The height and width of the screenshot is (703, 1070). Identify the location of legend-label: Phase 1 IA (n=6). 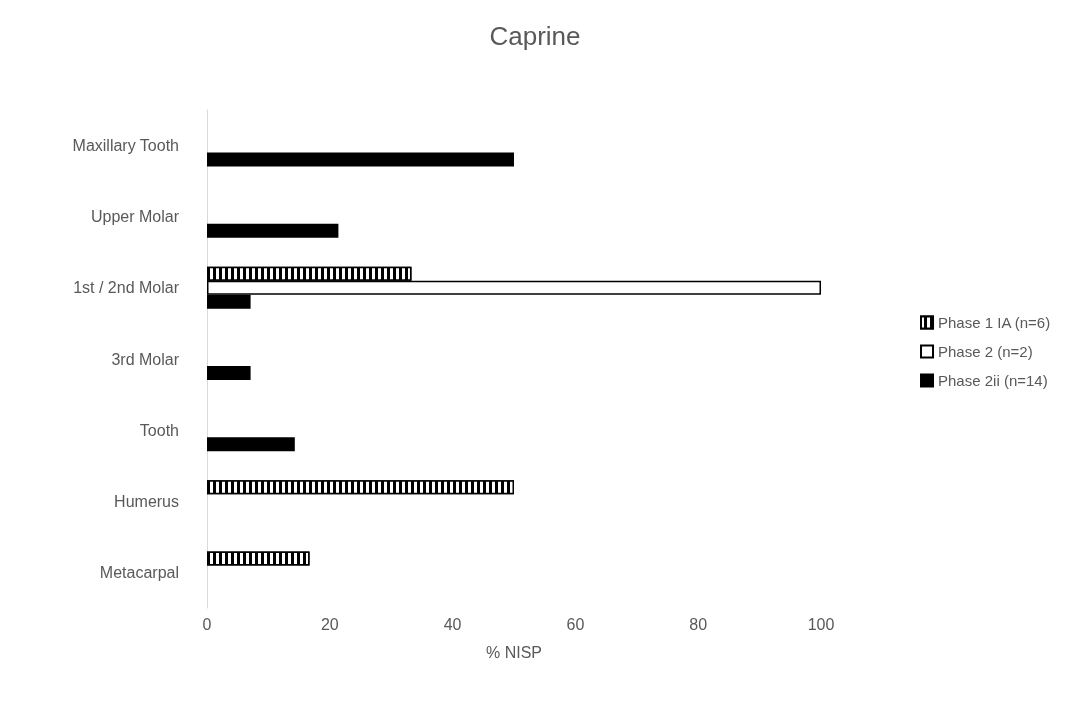
(994, 322).